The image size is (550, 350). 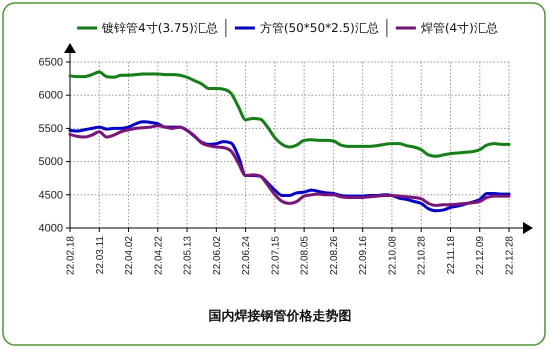 What do you see at coordinates (50, 228) in the screenshot?
I see `y-tick-label: 4000` at bounding box center [50, 228].